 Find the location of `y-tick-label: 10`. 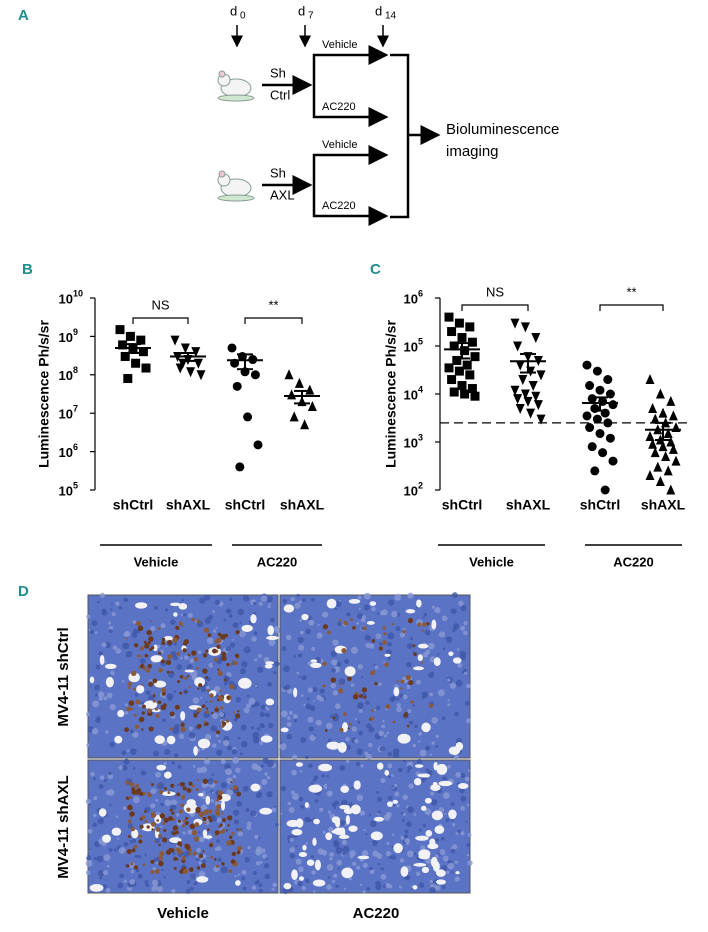

y-tick-label: 10 is located at coordinates (411, 490).